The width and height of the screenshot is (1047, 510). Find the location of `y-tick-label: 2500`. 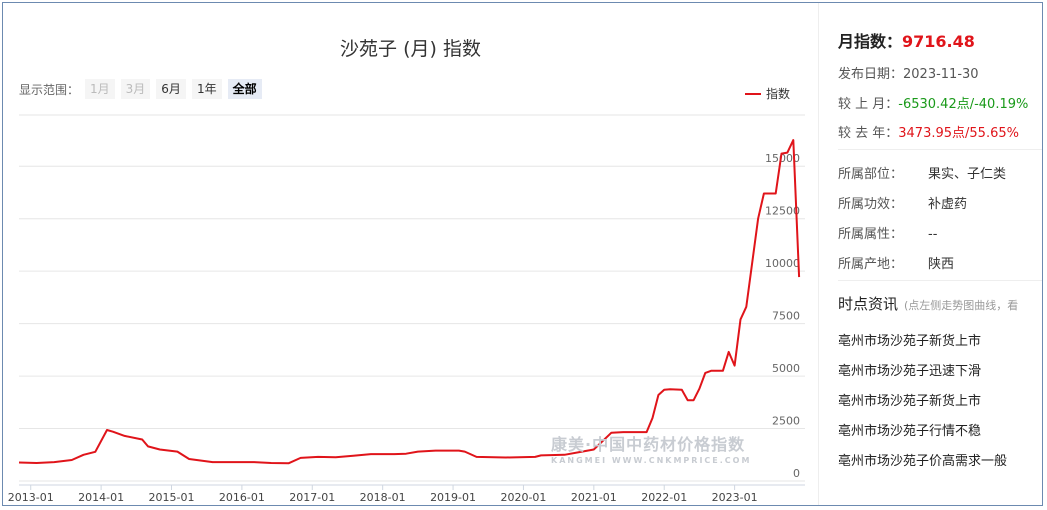

y-tick-label: 2500 is located at coordinates (786, 421).